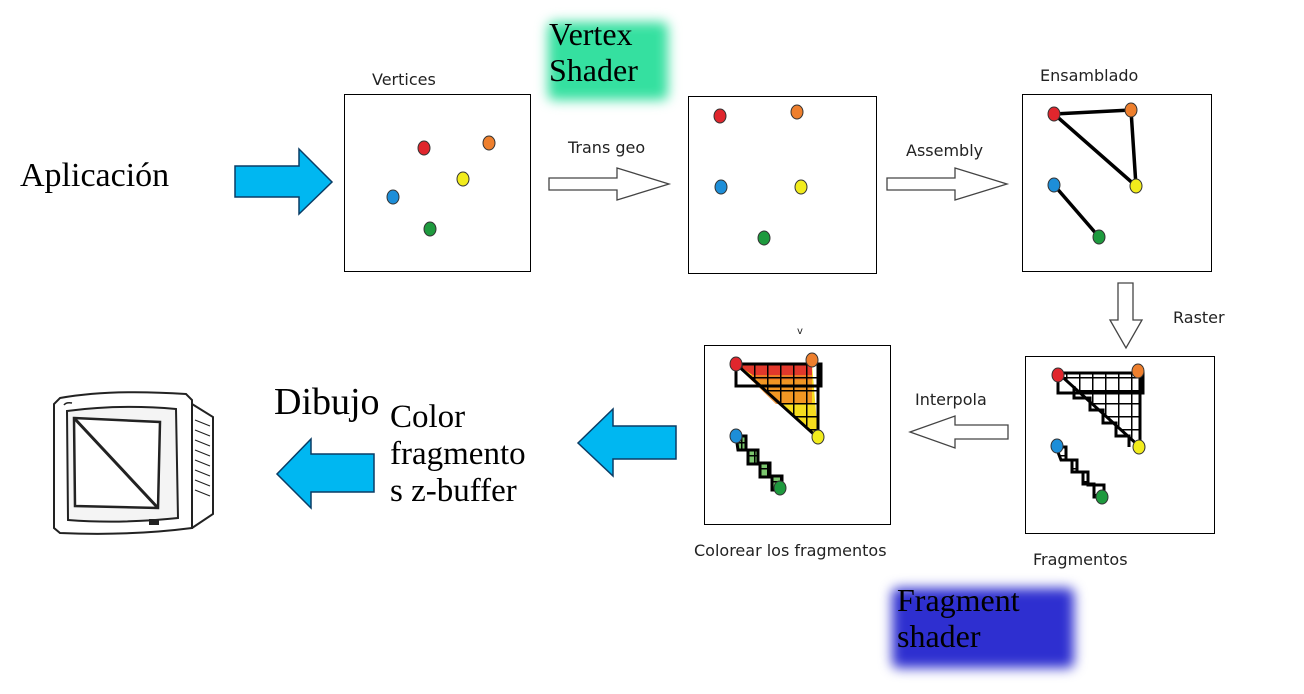  What do you see at coordinates (777, 424) in the screenshot?
I see `colored-fragments` at bounding box center [777, 424].